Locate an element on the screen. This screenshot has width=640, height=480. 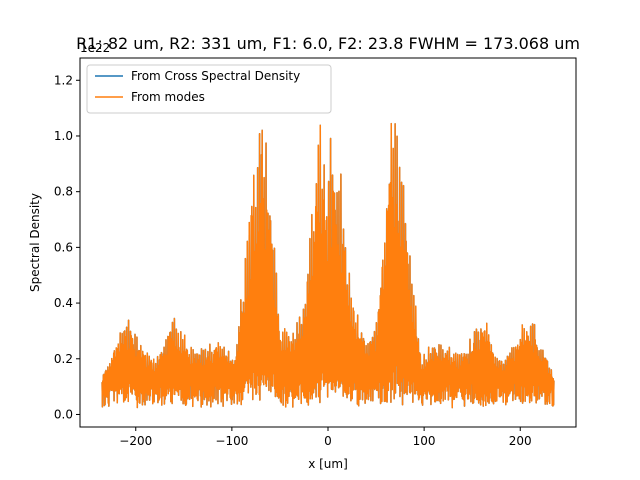
y-tick-label: 0.8 is located at coordinates (63, 192).